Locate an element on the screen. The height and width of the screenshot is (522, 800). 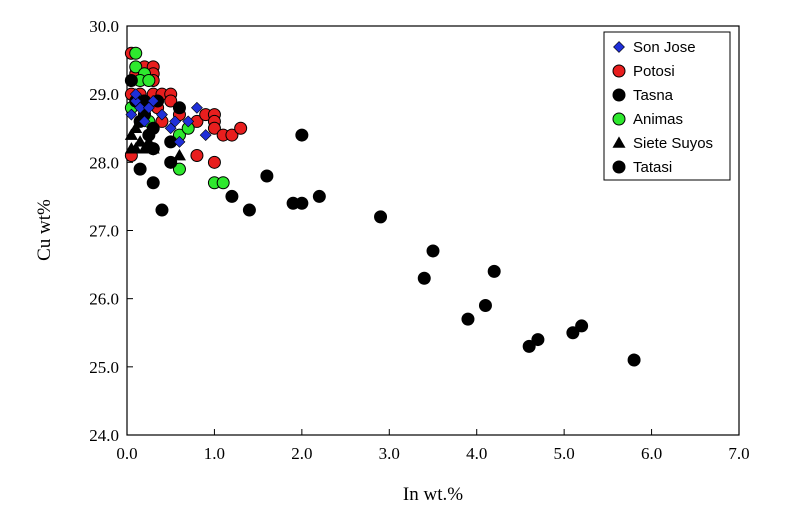
y-tick-label: 30.0 is located at coordinates (104, 26).